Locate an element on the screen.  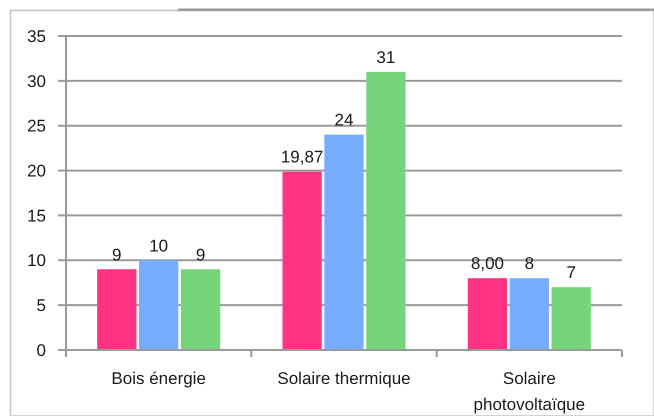
data-label: 7 is located at coordinates (571, 272).